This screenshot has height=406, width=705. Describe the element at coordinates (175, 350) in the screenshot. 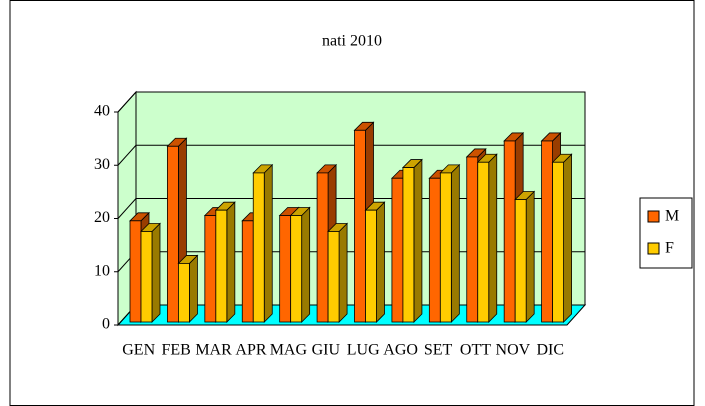

I see `x-tick-label: FEB` at that location.